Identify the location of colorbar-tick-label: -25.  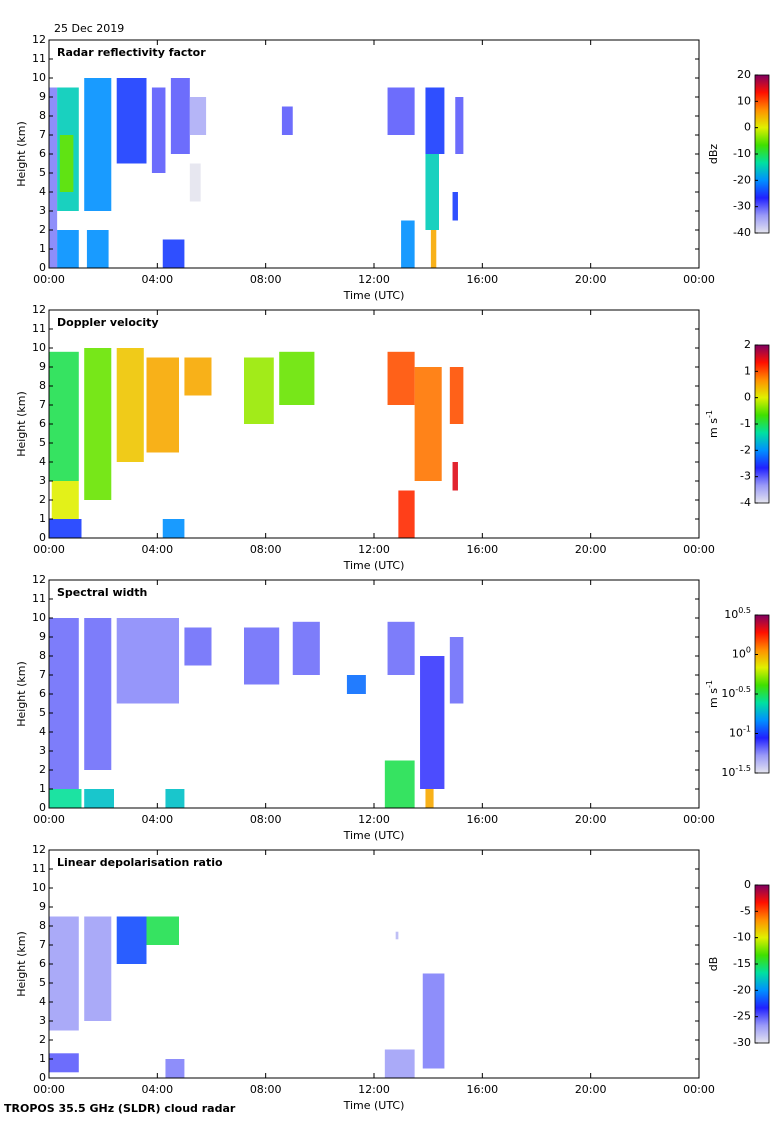
(742, 1016).